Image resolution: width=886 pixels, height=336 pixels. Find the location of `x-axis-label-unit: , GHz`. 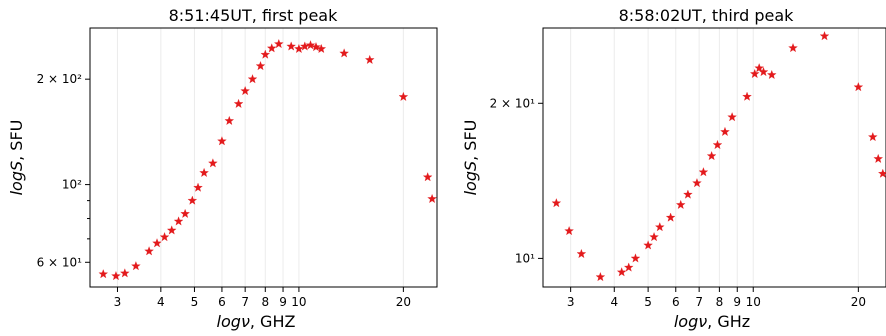

x-axis-label-unit: , GHz is located at coordinates (728, 321).